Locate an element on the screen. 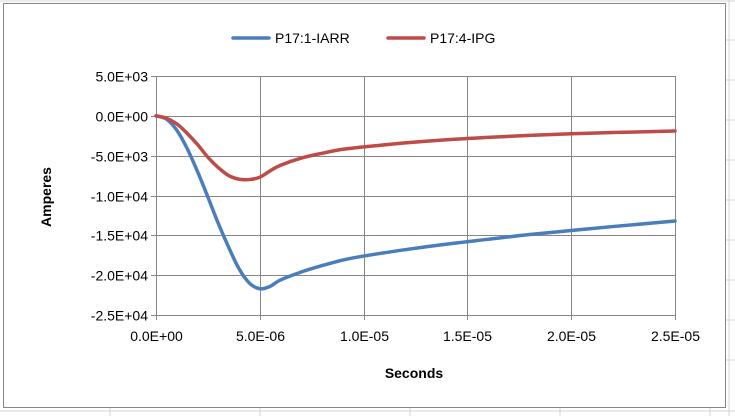  y-tick-label: 0.0E+00 is located at coordinates (121, 117).